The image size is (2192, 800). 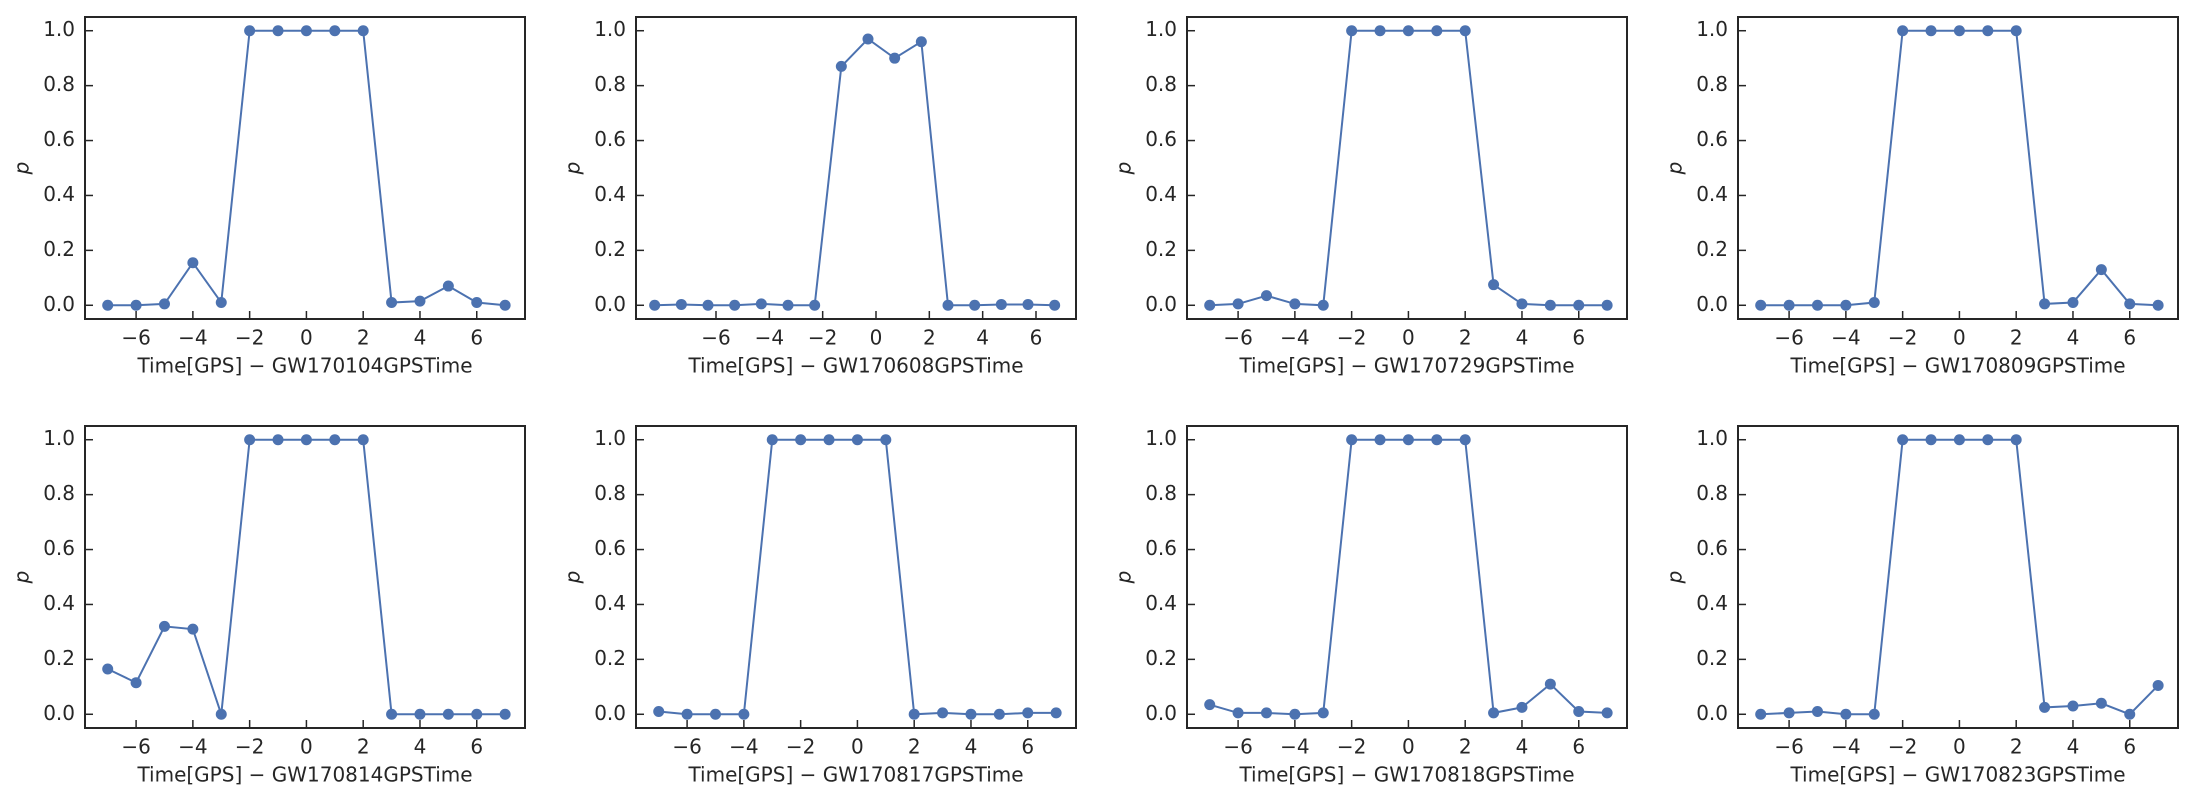 What do you see at coordinates (1957, 775) in the screenshot?
I see `x-axis-label: Time[GPS] − GW170823GPSTime` at bounding box center [1957, 775].